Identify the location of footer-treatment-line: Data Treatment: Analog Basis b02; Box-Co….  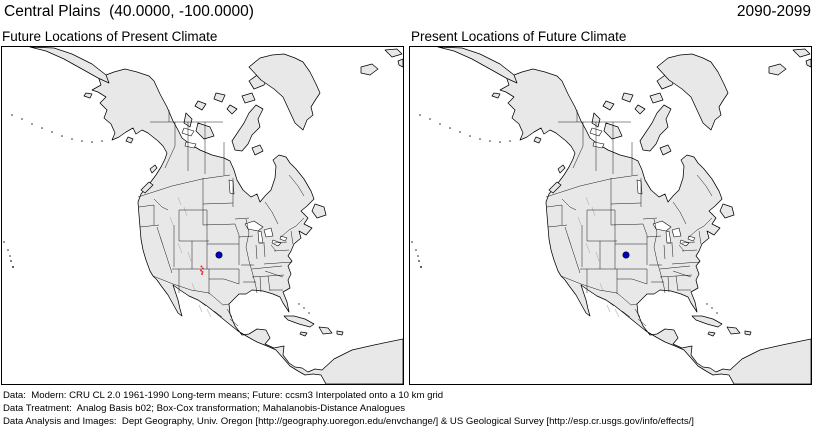
(204, 408).